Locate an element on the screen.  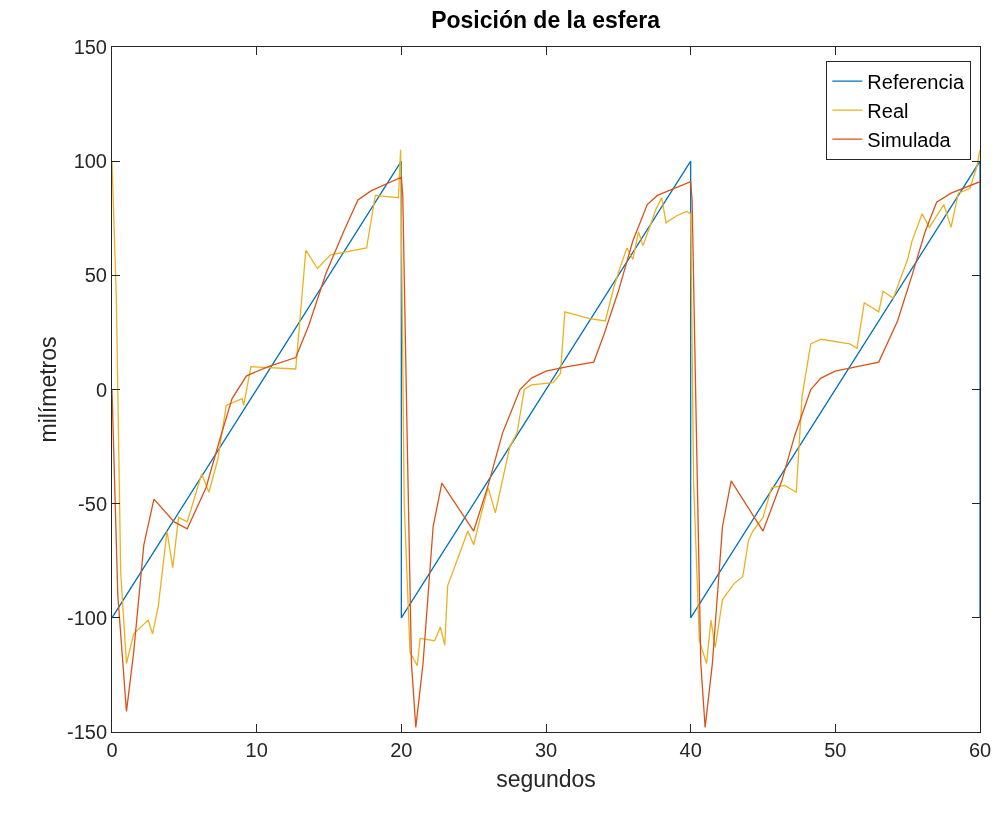
x-tick-label: 40 is located at coordinates (690, 750).